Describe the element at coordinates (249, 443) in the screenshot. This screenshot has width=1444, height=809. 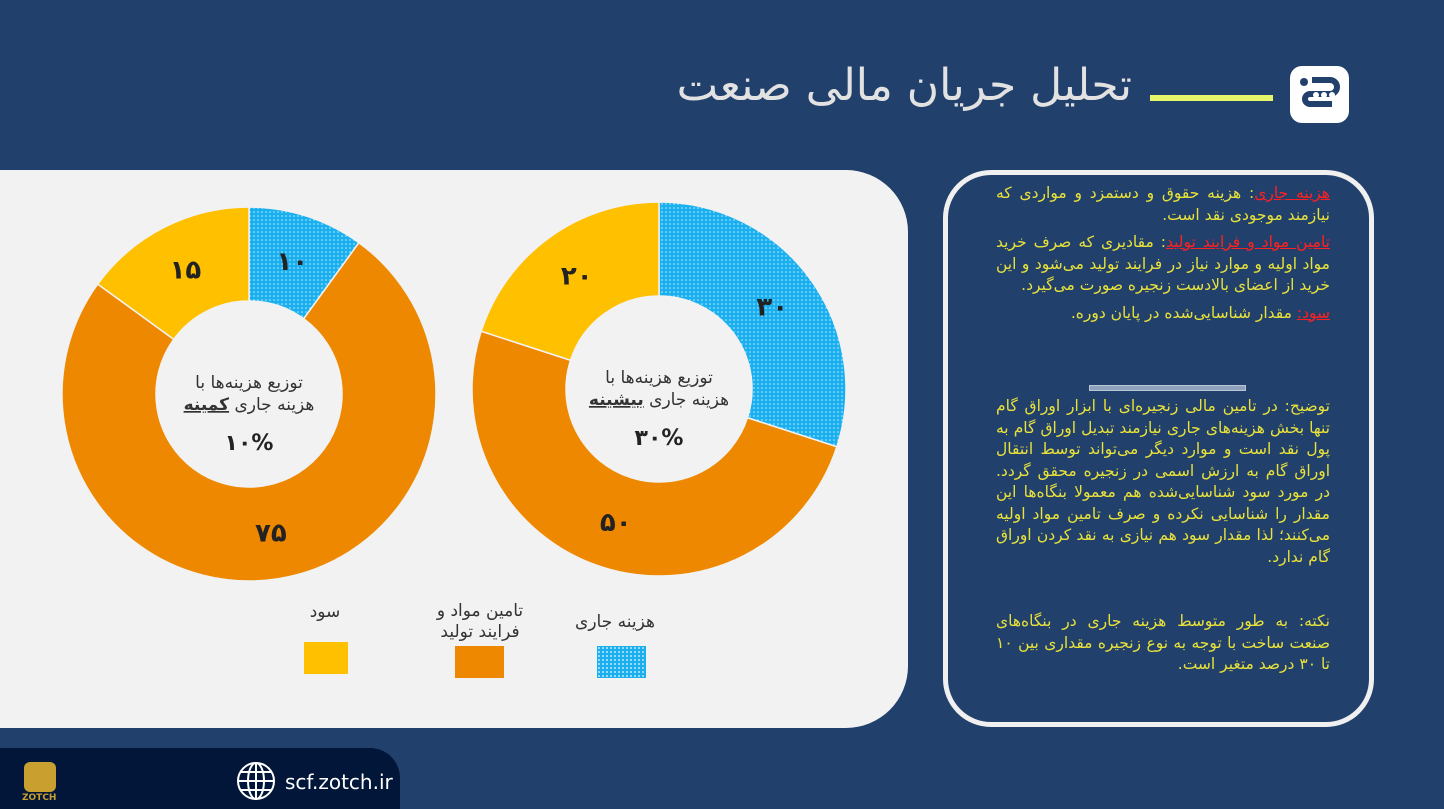
I see `chart-center-value: ۱۰%` at that location.